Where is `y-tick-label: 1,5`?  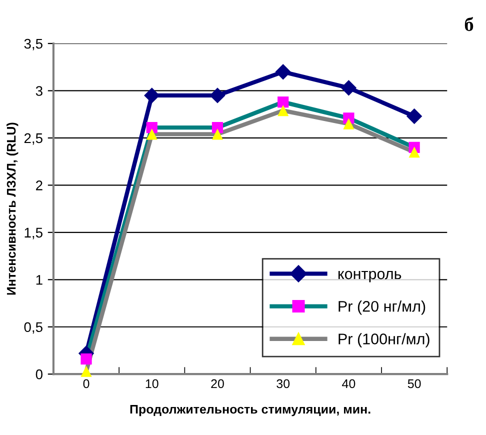
y-tick-label: 1,5 is located at coordinates (33, 234).